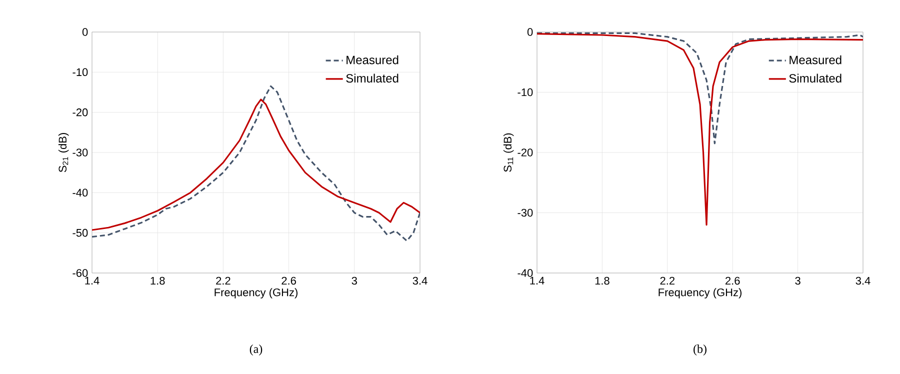 The height and width of the screenshot is (374, 900). I want to click on y-axis-title: S$_{21}$ (dB), so click(63, 152).